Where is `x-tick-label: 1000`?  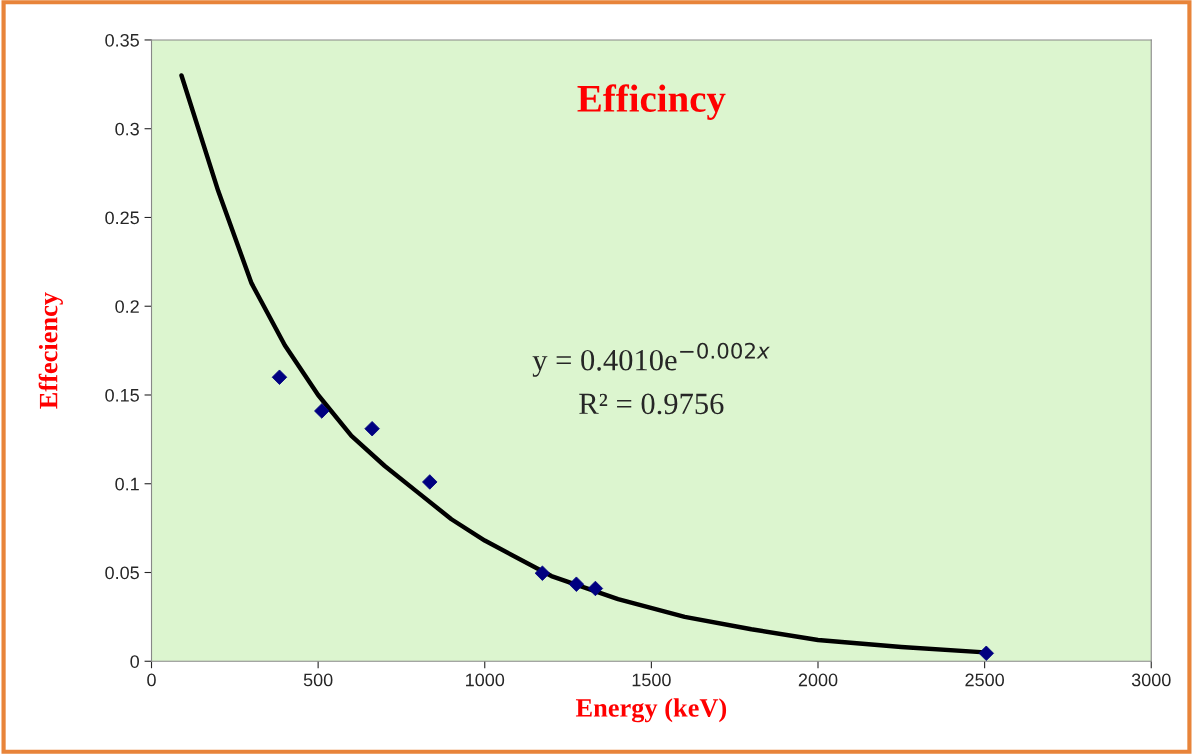 x-tick-label: 1000 is located at coordinates (485, 680).